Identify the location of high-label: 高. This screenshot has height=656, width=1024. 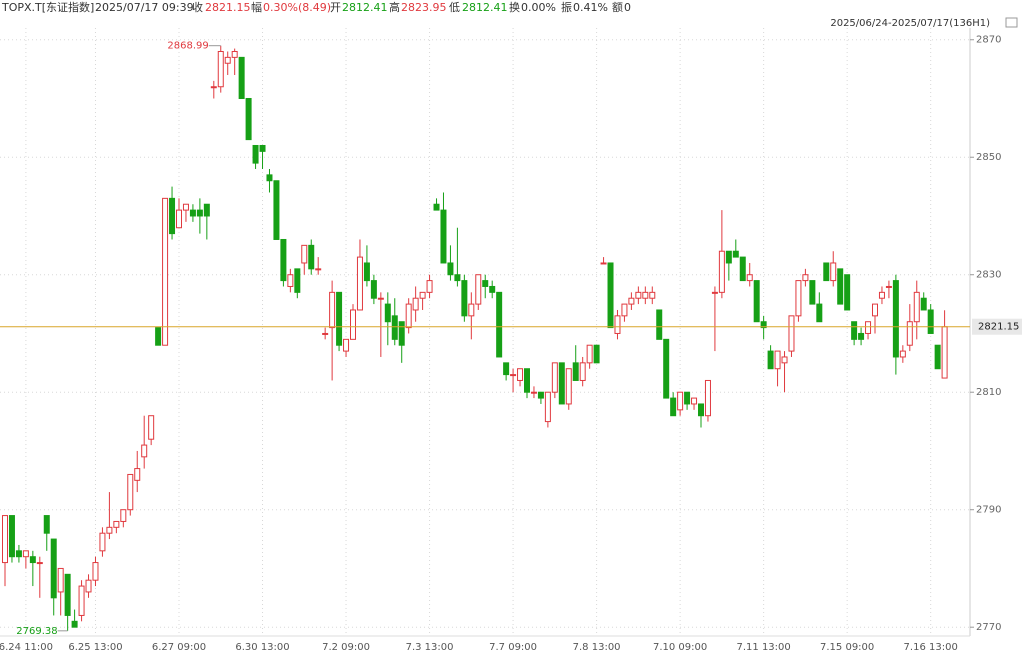
(394, 7).